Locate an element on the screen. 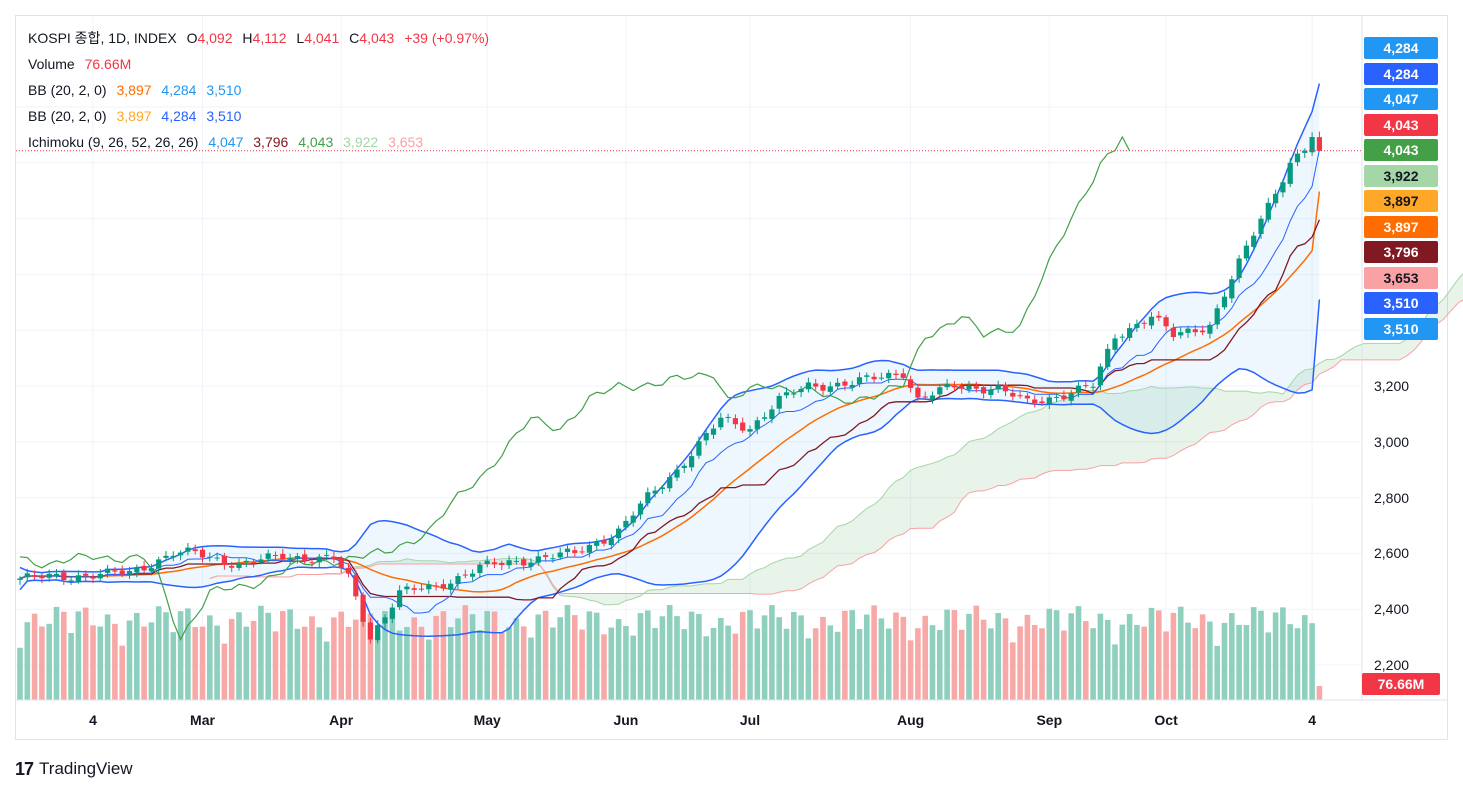 The width and height of the screenshot is (1463, 794). tradingview-logo-icon: 17 is located at coordinates (24, 768).